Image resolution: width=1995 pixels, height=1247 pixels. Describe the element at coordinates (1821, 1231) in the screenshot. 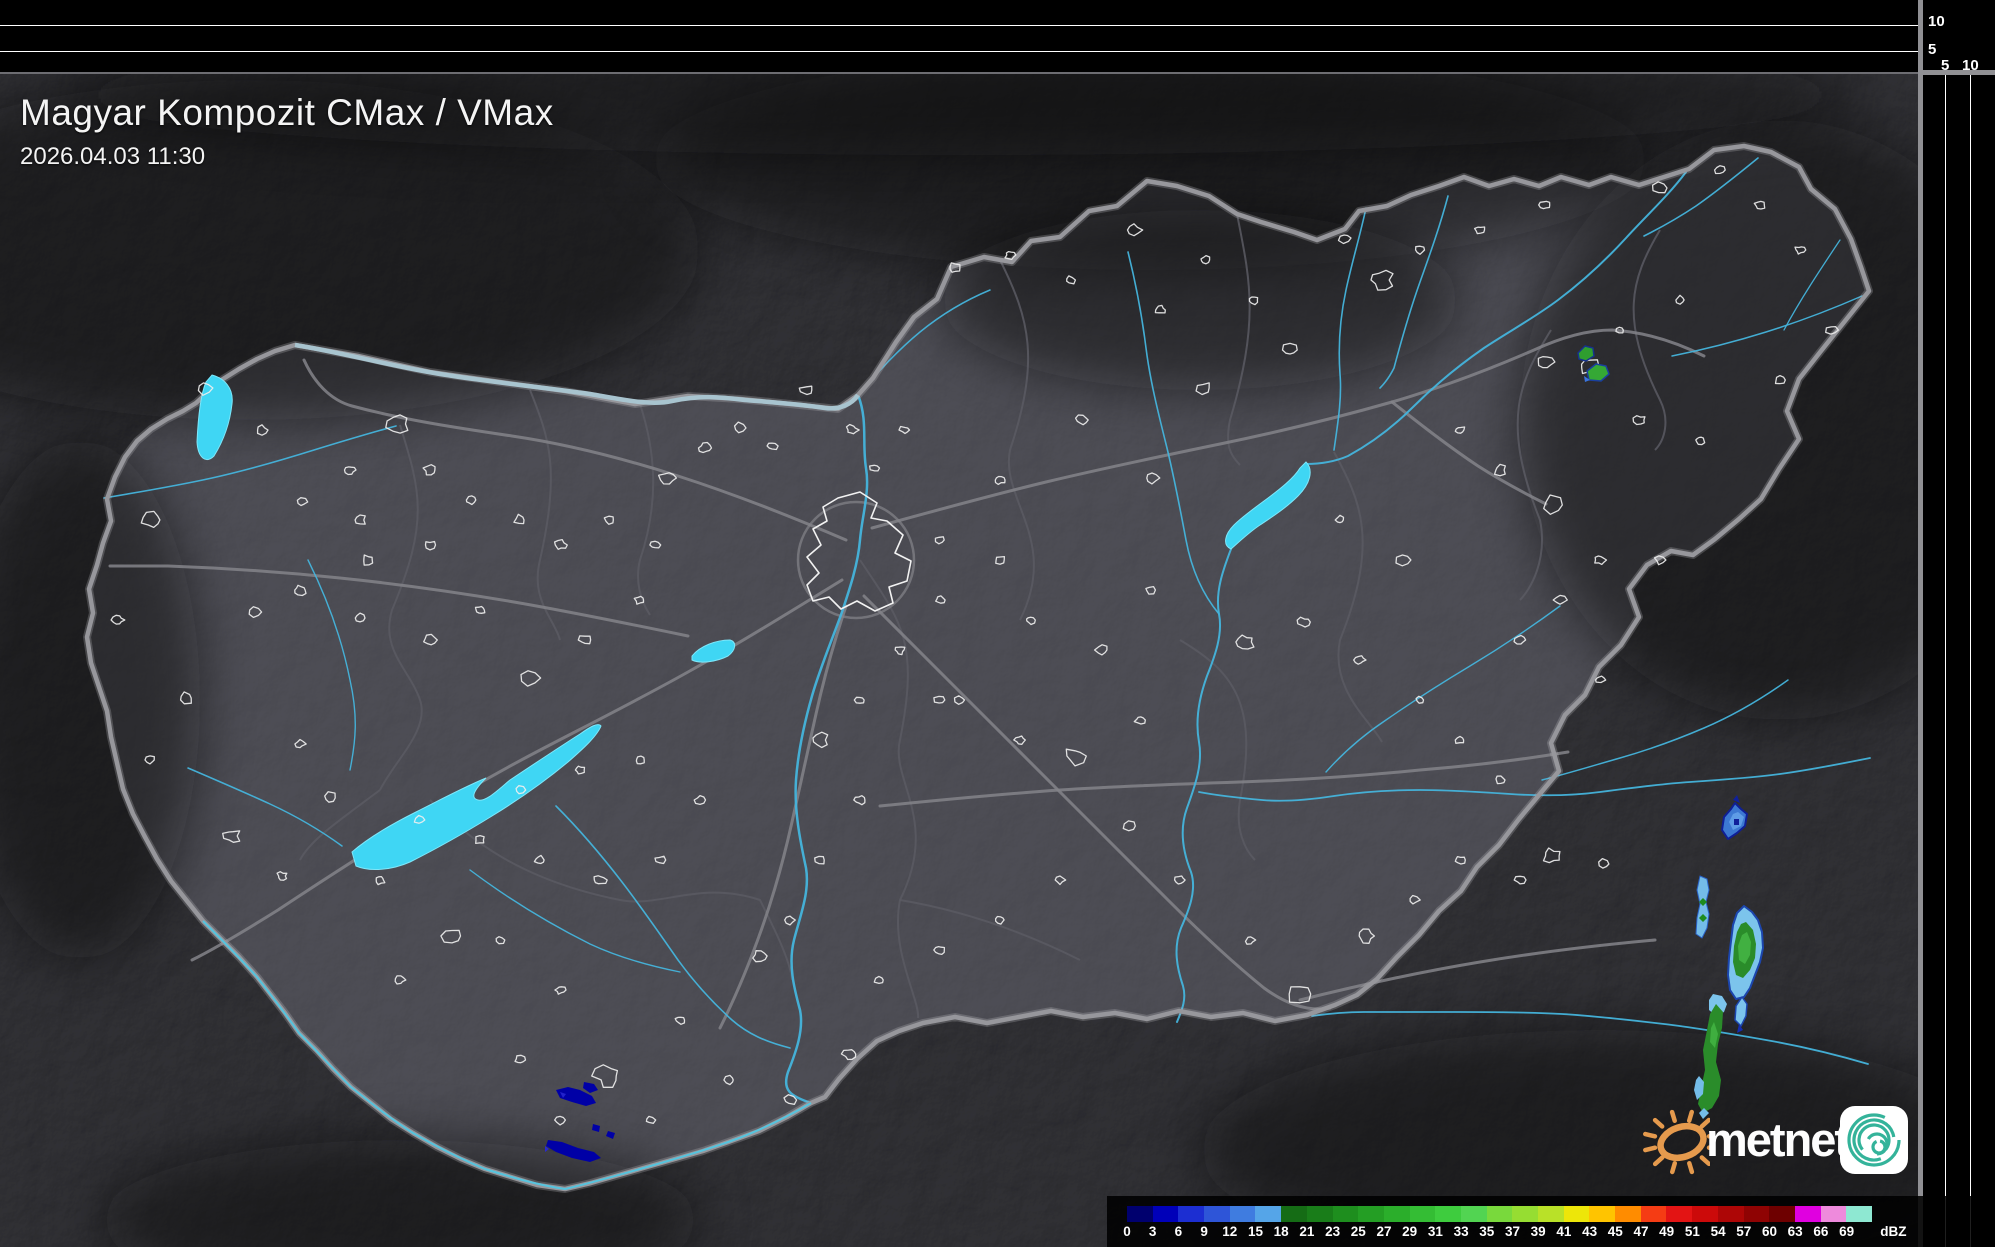

I see `legend-tick-66: 66` at that location.